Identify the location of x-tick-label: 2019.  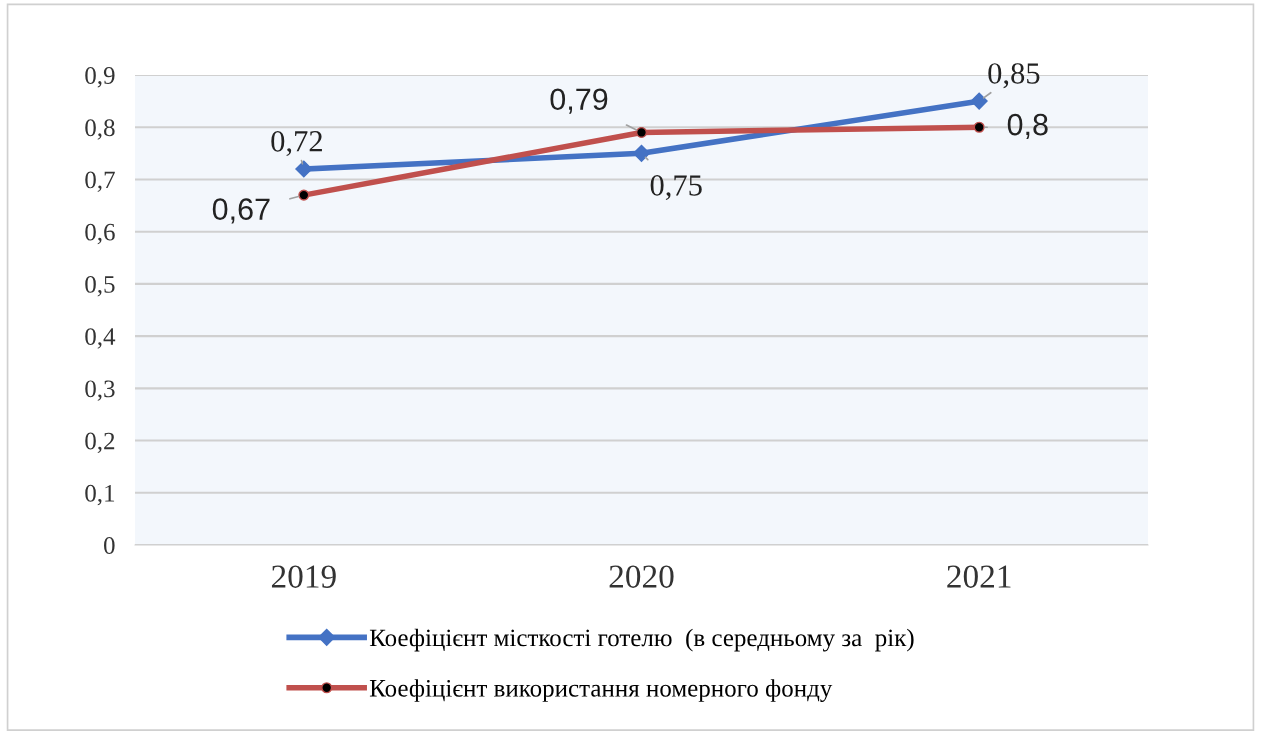
(303, 576).